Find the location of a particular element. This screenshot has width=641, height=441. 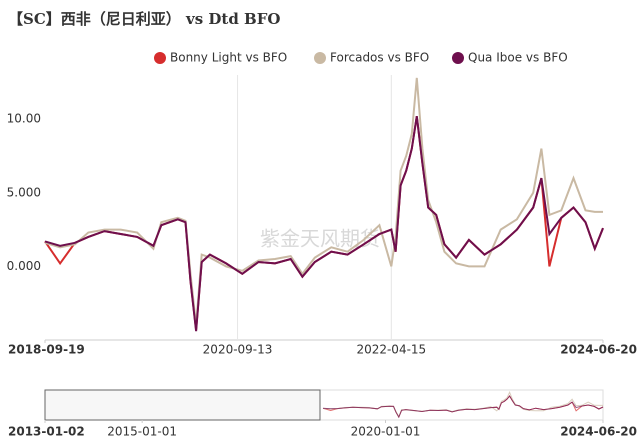

x-tick-label: 2020-09-13 is located at coordinates (238, 350).